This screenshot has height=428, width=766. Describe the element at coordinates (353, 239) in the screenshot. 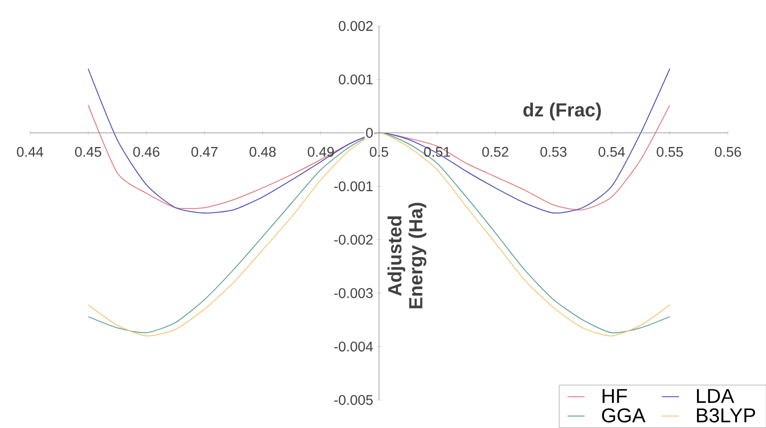

I see `y-tick-label: -0.002` at that location.